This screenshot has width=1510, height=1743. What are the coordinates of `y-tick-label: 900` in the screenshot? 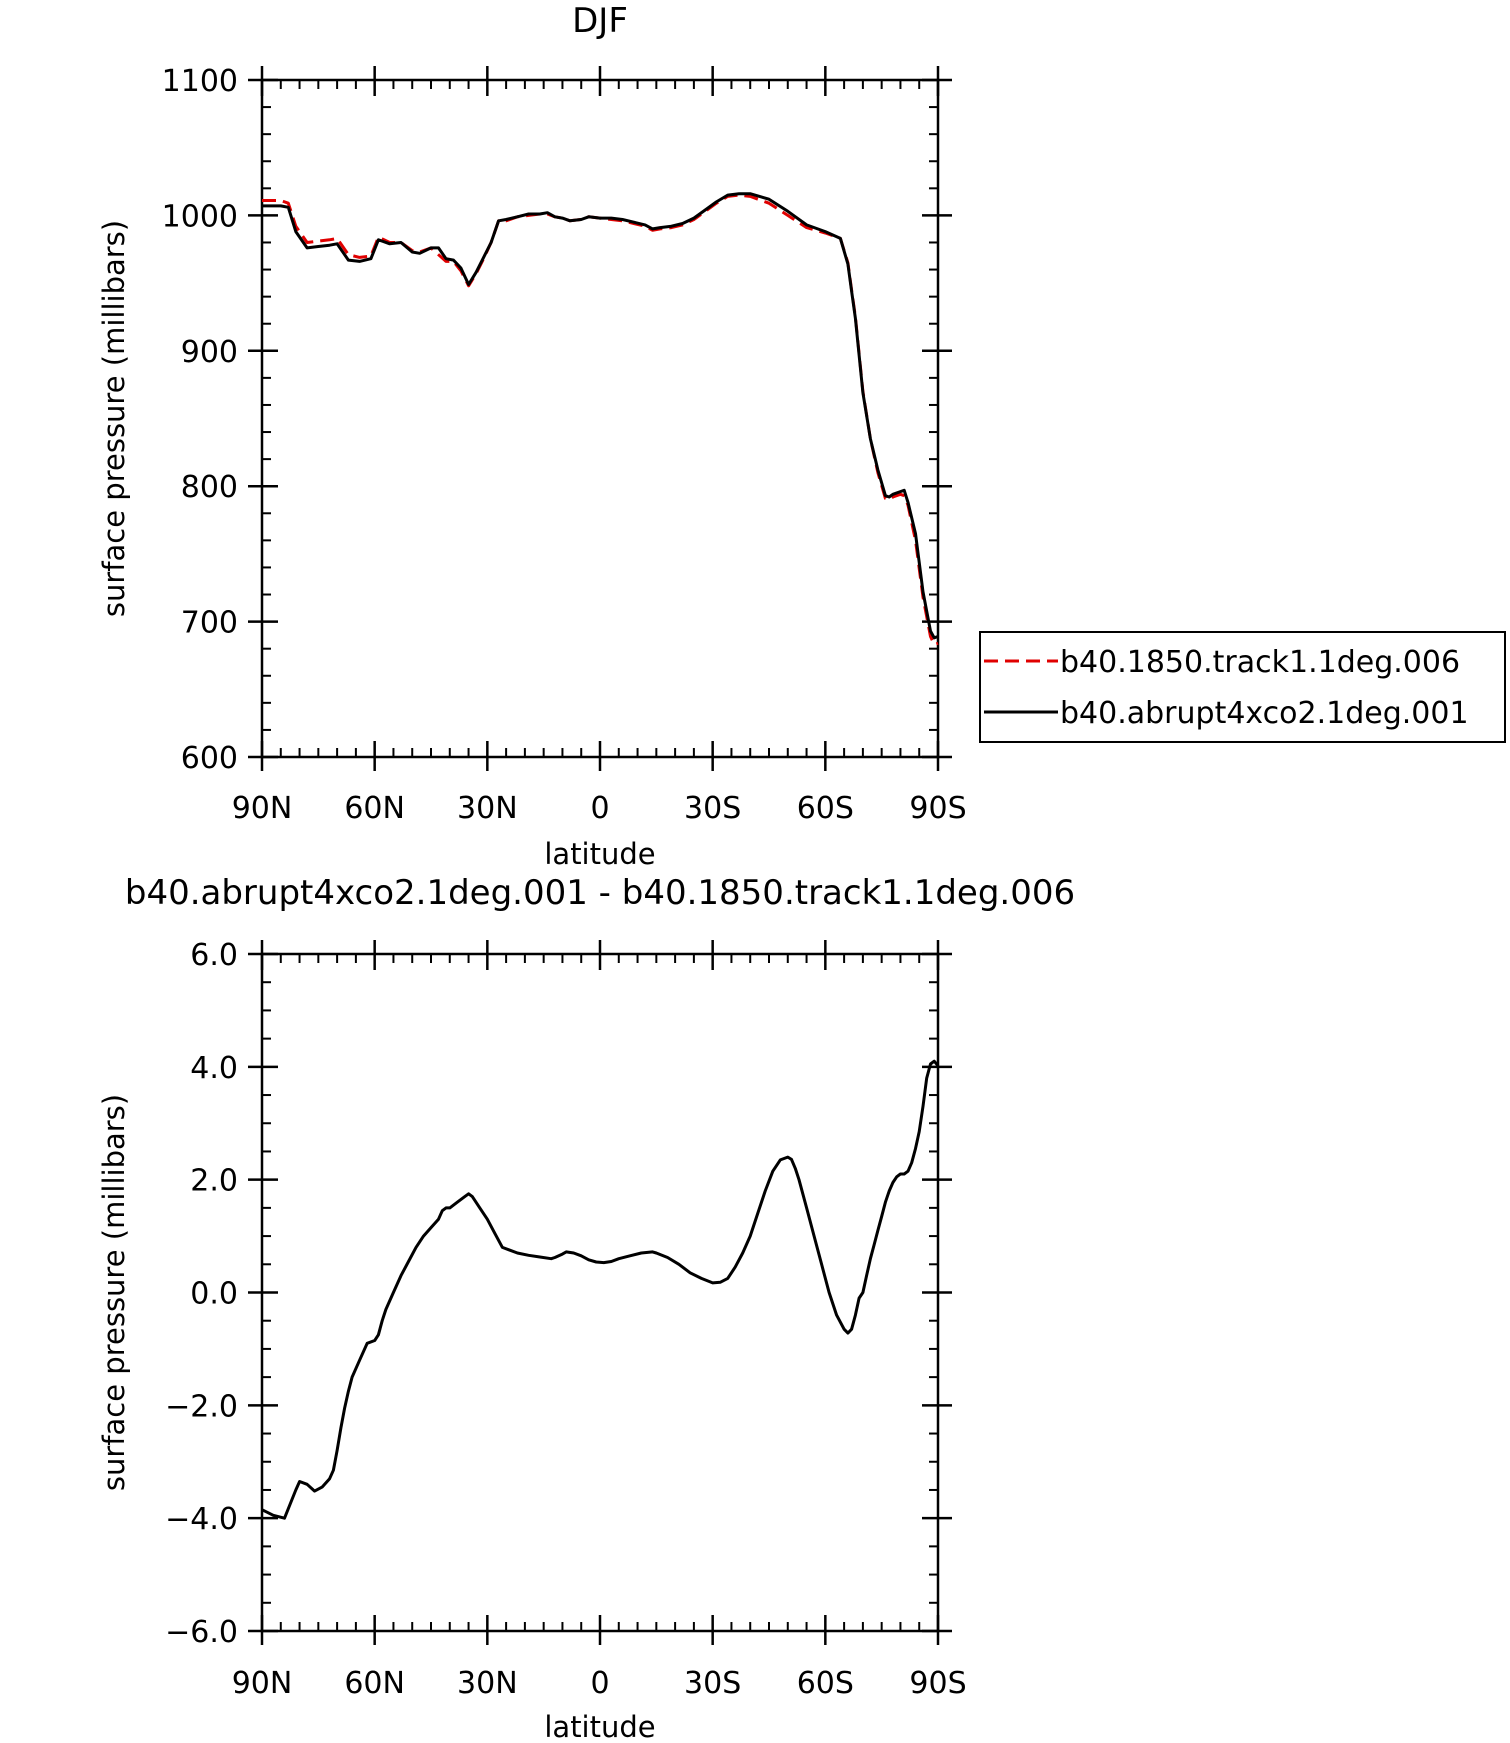 It's located at (209, 352).